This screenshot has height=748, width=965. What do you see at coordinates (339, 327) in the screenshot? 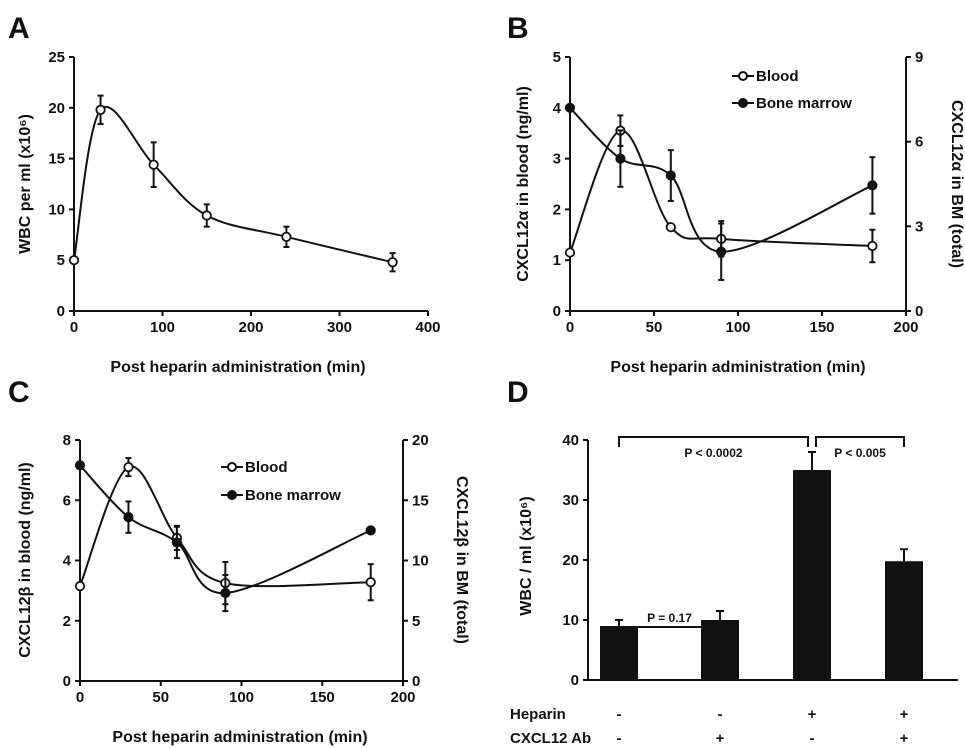
I see `x-tick-label: 300` at bounding box center [339, 327].